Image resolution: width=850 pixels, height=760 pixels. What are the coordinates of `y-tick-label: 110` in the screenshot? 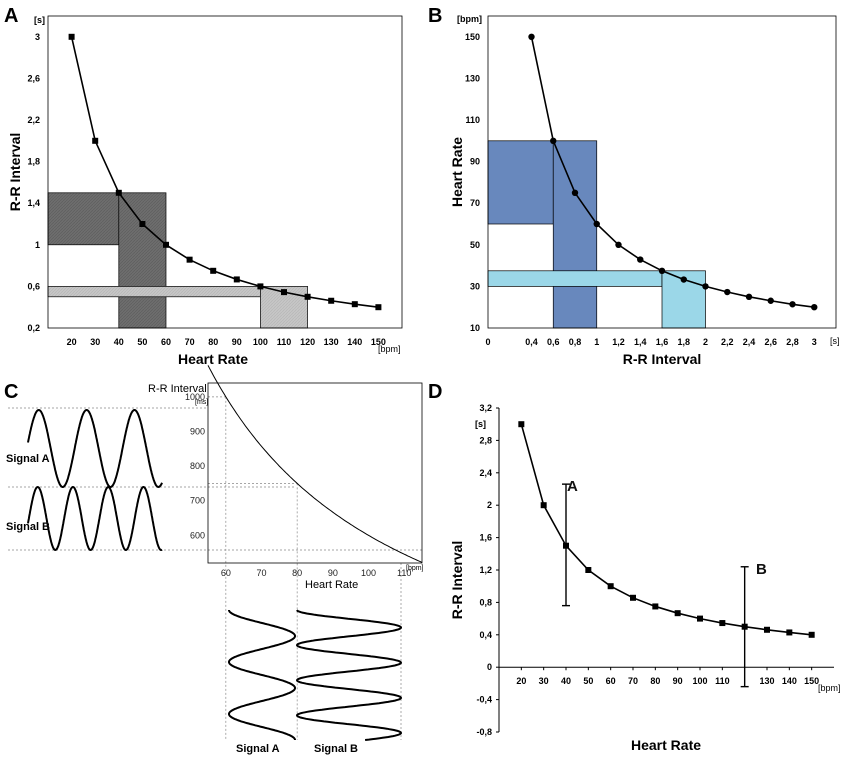 It's located at (472, 120).